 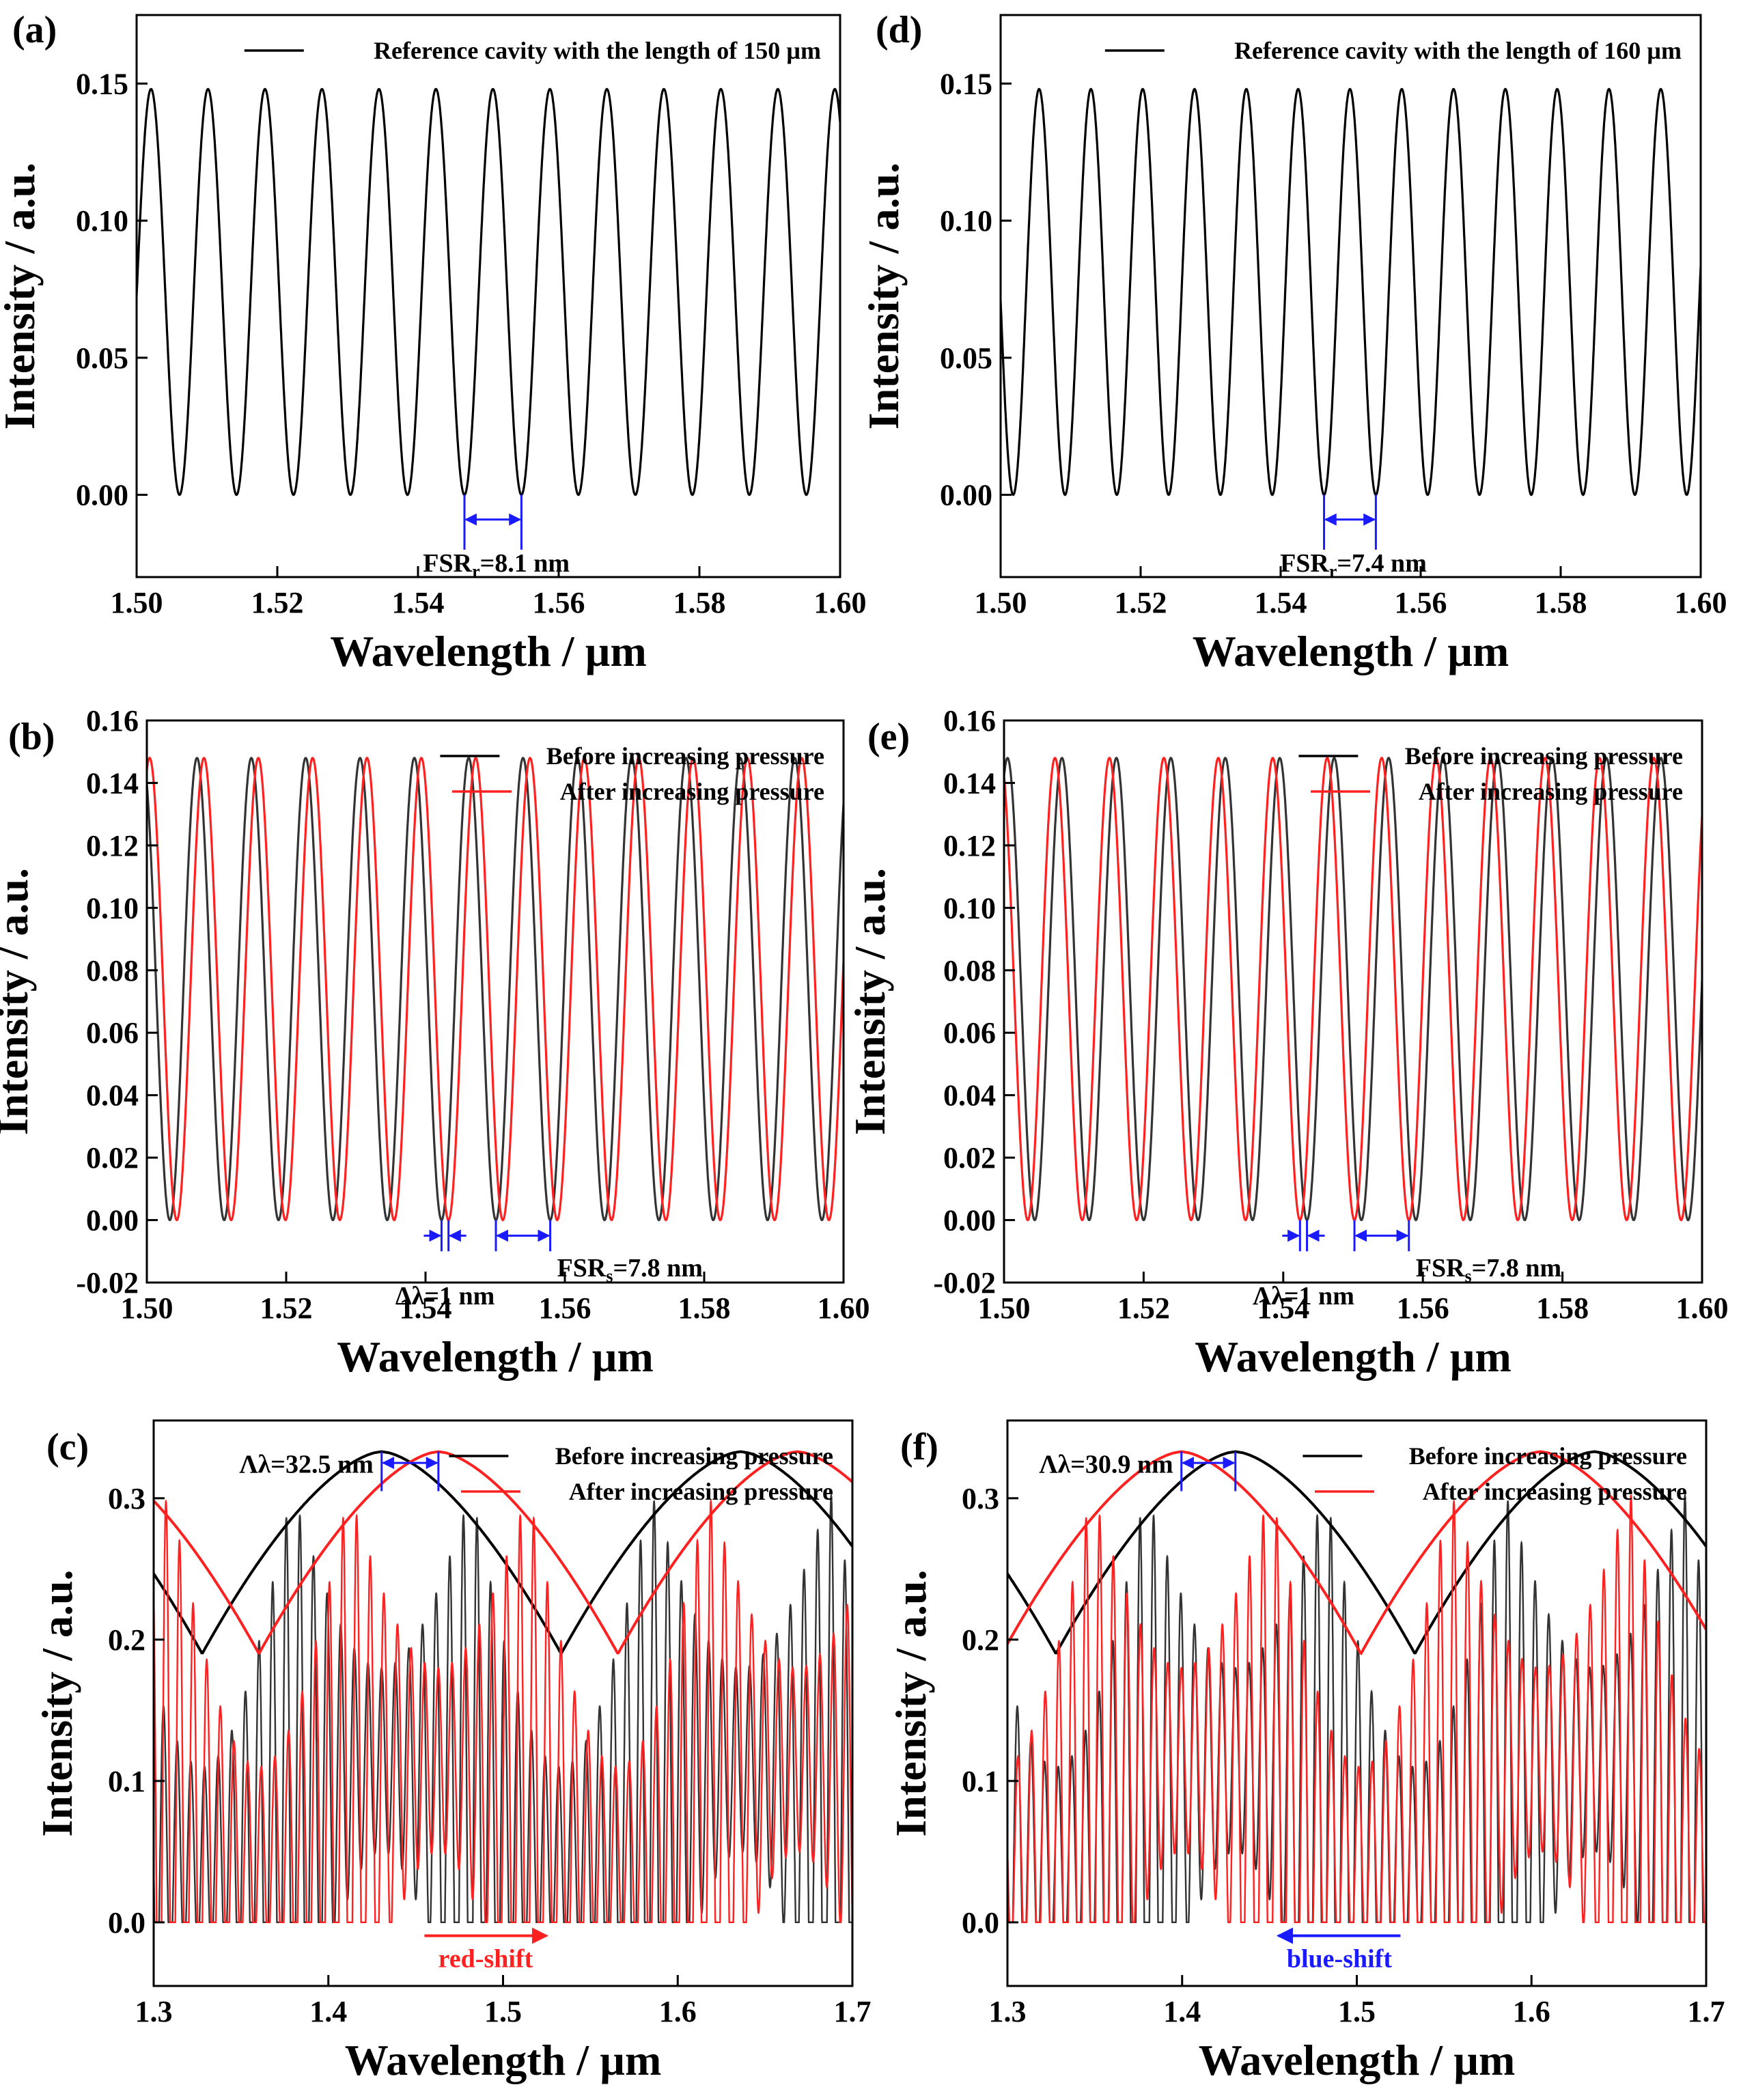 I want to click on annotation-label: FSRr=7.4 nm, so click(x=1353, y=565).